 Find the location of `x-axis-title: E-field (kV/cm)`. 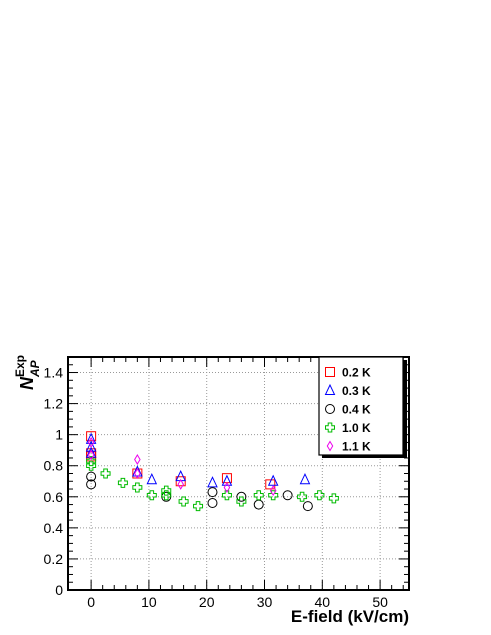

x-axis-title: E-field (kV/cm) is located at coordinates (350, 616).